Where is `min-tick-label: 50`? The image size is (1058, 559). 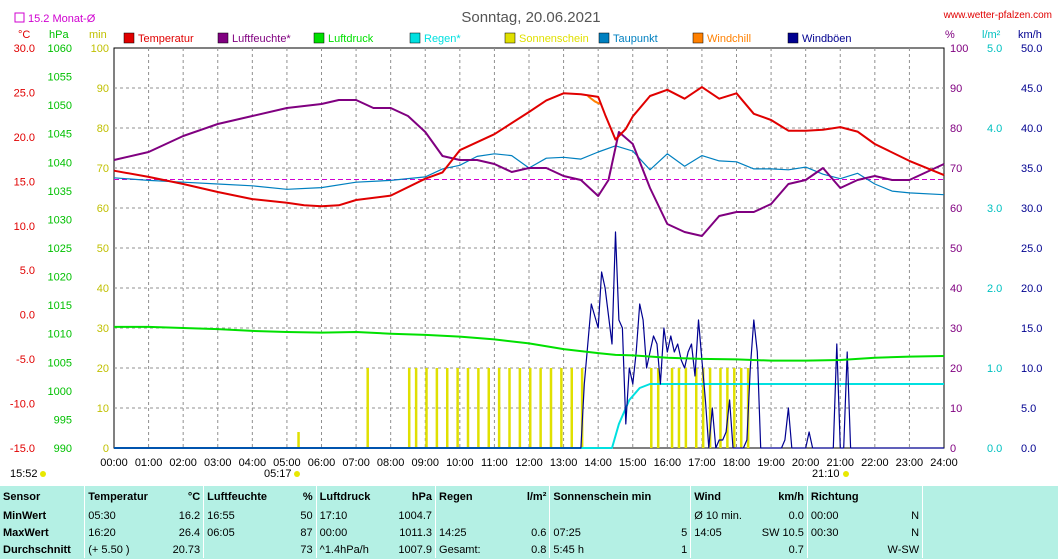 min-tick-label: 50 is located at coordinates (103, 249).